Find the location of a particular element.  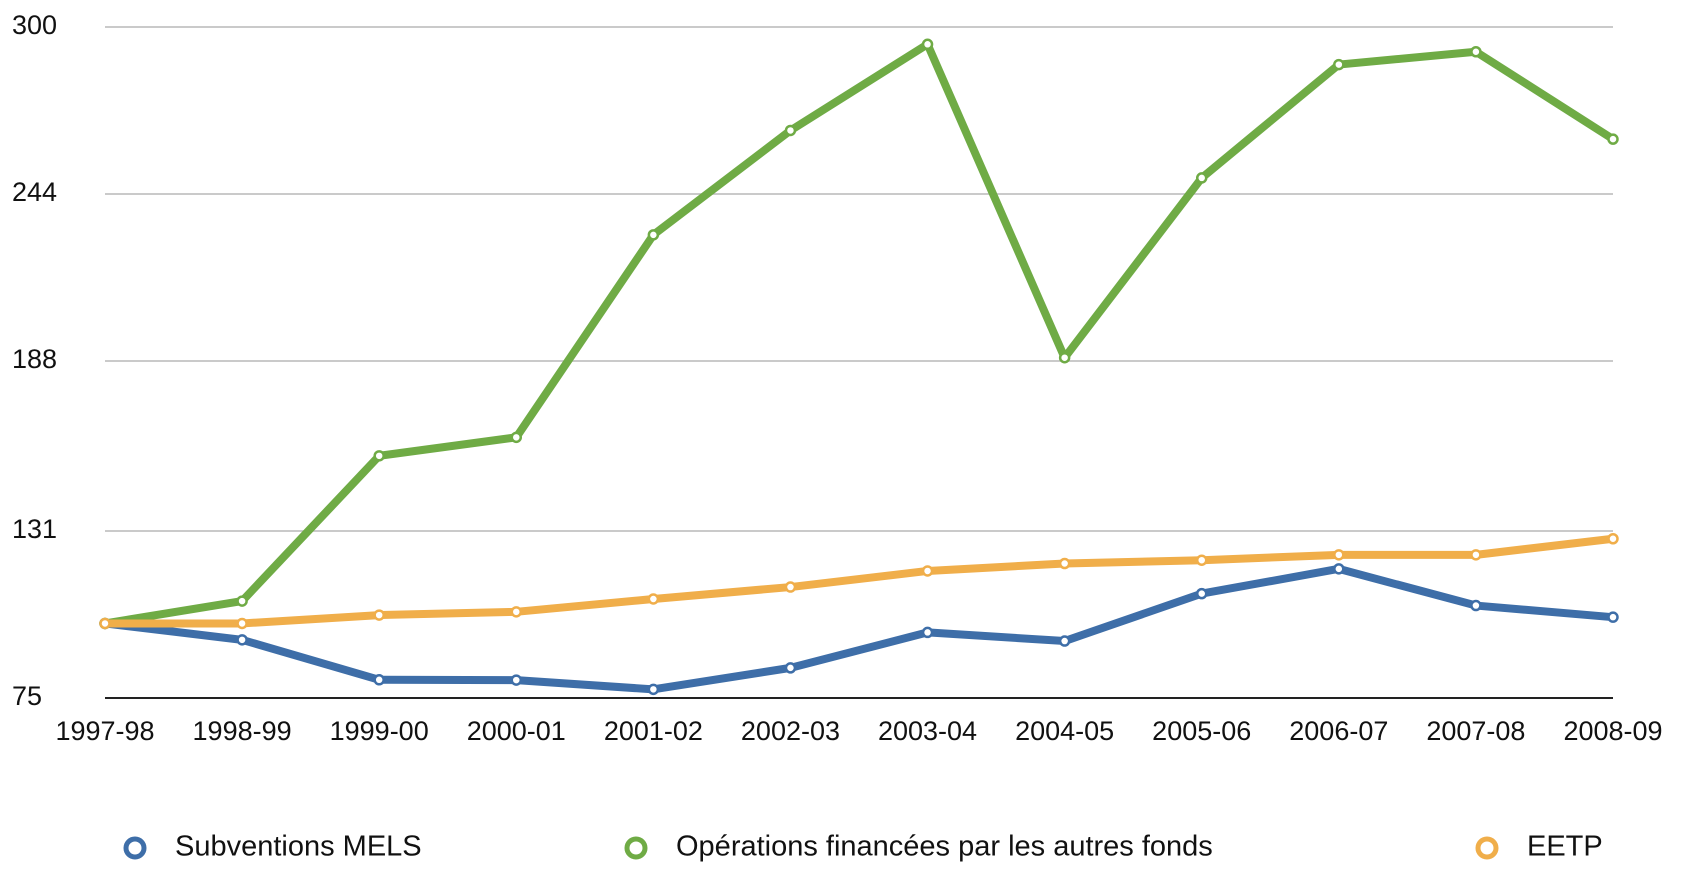

x-tick-label: 2001-02 is located at coordinates (653, 731).